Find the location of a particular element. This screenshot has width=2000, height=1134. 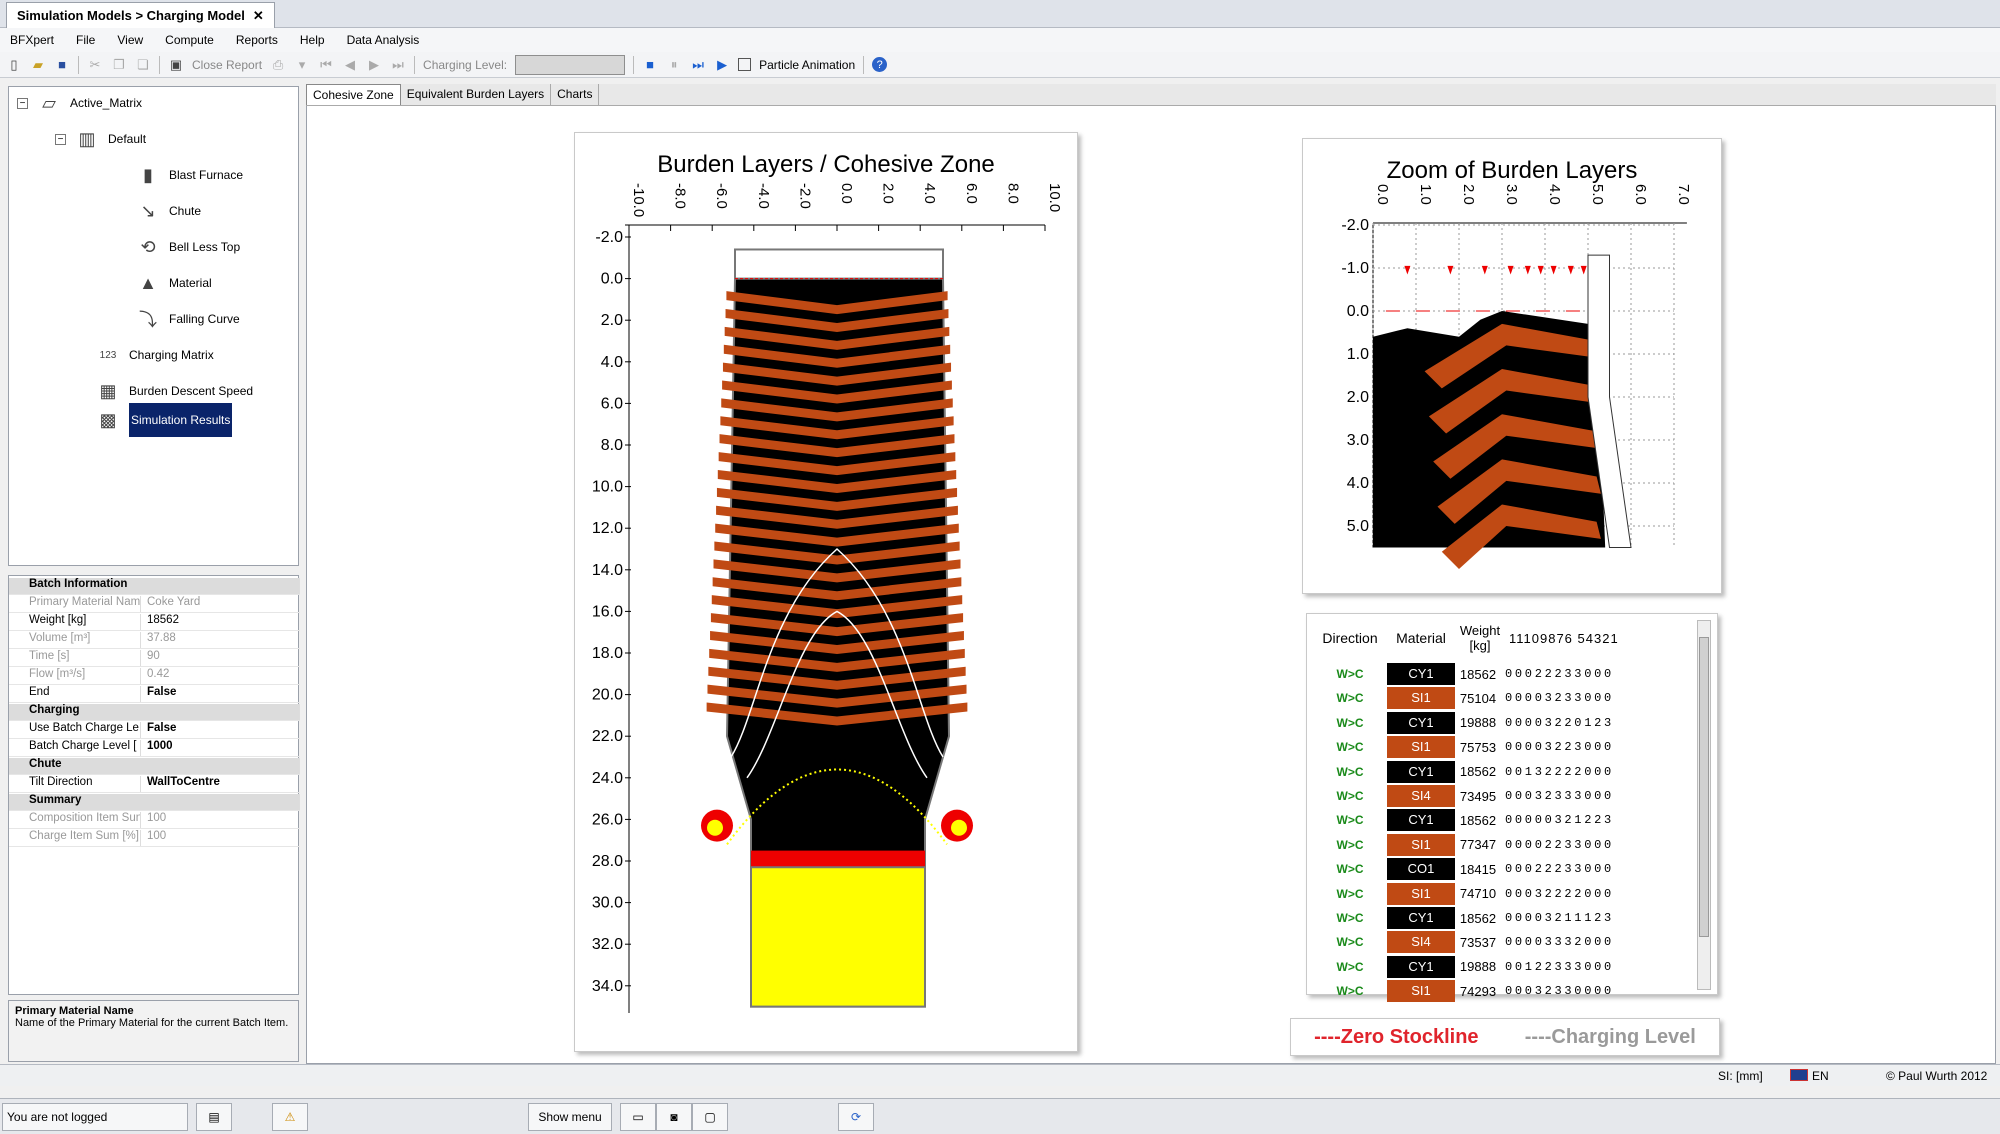

table-row: W>C CY1 18562 00022233000 is located at coordinates (1463, 674).